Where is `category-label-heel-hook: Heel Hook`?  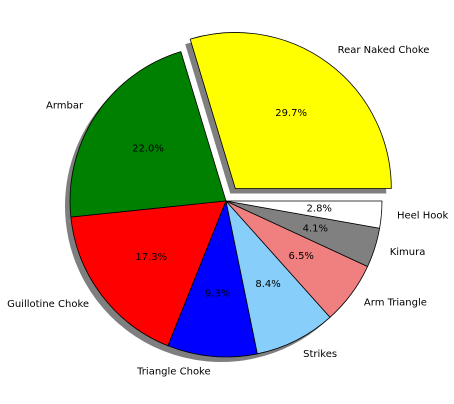
category-label-heel-hook: Heel Hook is located at coordinates (423, 216).